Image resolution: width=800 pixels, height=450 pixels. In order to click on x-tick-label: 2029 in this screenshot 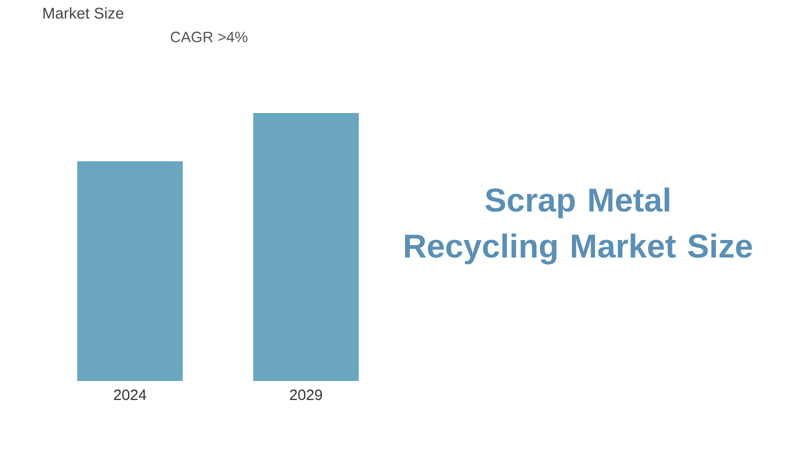, I will do `click(306, 395)`.